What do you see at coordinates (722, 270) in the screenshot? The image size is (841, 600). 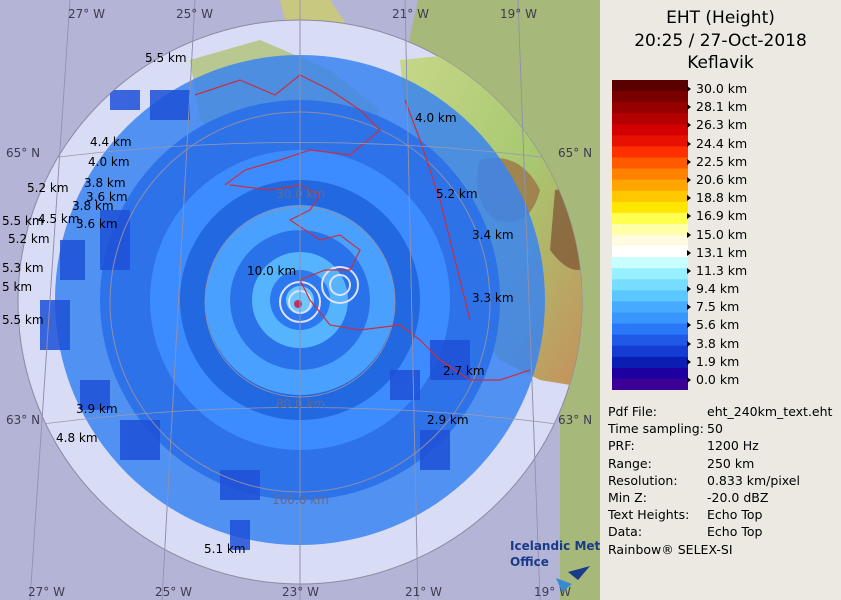 I see `scale-label: 11.3 km` at bounding box center [722, 270].